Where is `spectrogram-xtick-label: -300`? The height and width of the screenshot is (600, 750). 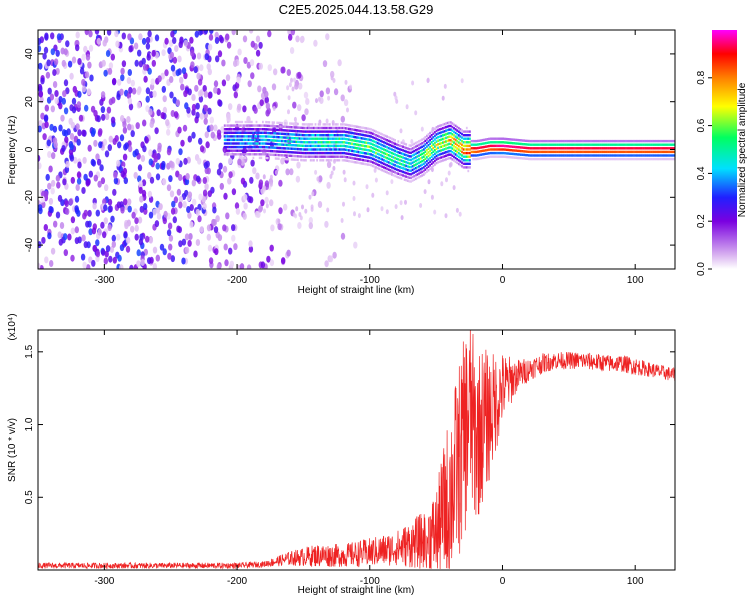
spectrogram-xtick-label: -300 is located at coordinates (104, 280).